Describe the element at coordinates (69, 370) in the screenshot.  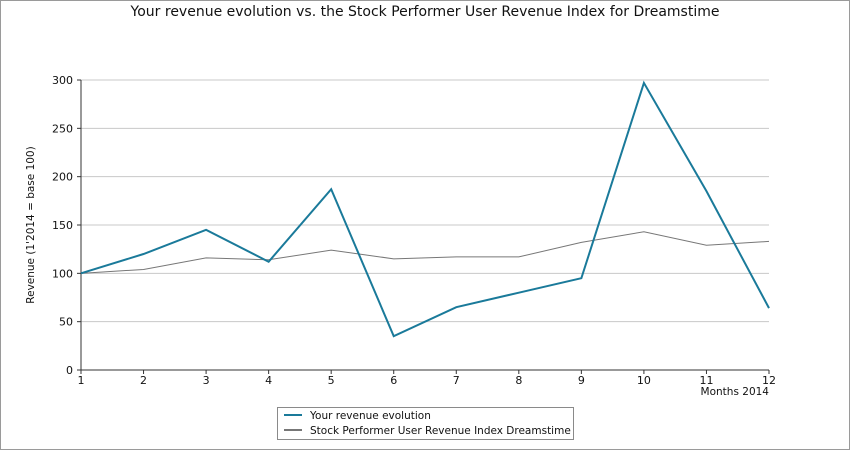
I see `y-tick-label-0: 0` at that location.